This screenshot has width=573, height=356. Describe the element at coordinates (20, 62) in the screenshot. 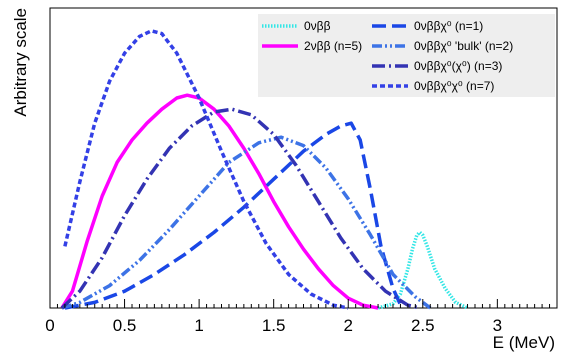

I see `y-axis-label: Arbitrary scale` at that location.